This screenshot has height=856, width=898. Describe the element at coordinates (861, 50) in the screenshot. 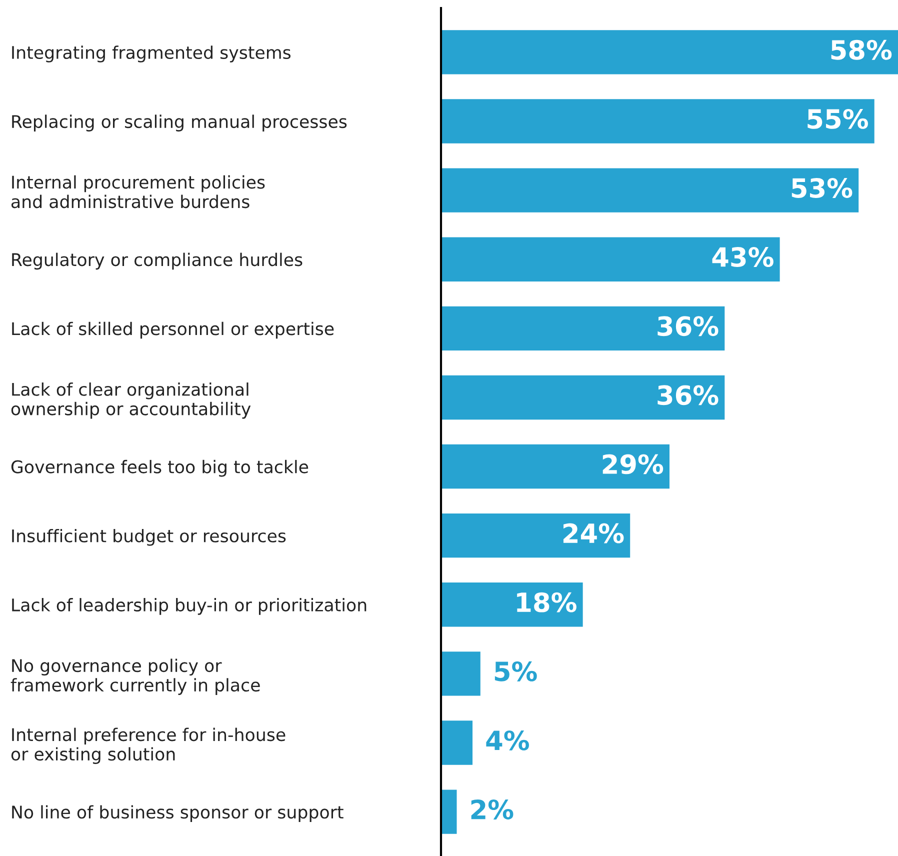

I see `data-label: 58%` at that location.